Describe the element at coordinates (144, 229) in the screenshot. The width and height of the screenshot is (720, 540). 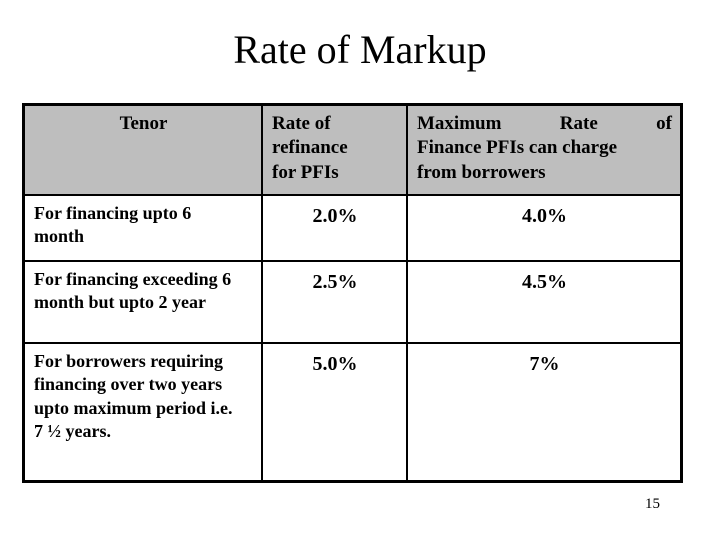
I see `row-1-tenor: For financing upto 6 month` at that location.